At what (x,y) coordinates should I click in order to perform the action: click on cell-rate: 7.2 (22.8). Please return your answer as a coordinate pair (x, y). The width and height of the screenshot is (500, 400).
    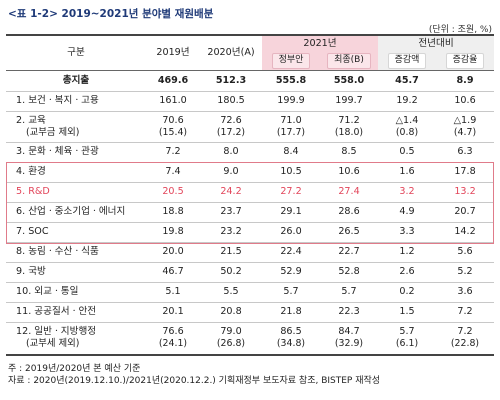
    Looking at the image, I should click on (465, 337).